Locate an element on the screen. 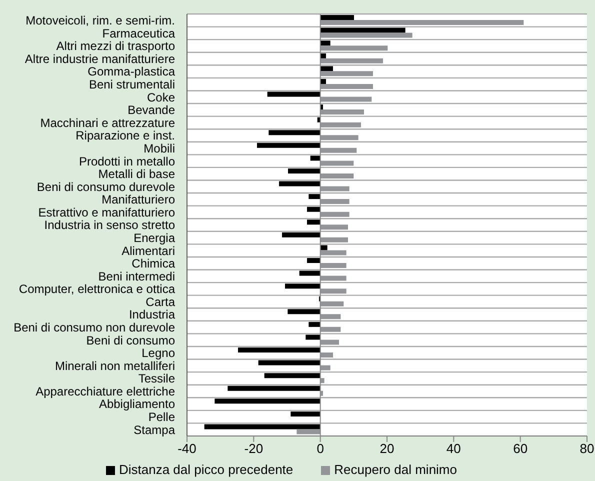 The image size is (595, 481). y-tick-label: Beni di consumo non durevole is located at coordinates (95, 327).